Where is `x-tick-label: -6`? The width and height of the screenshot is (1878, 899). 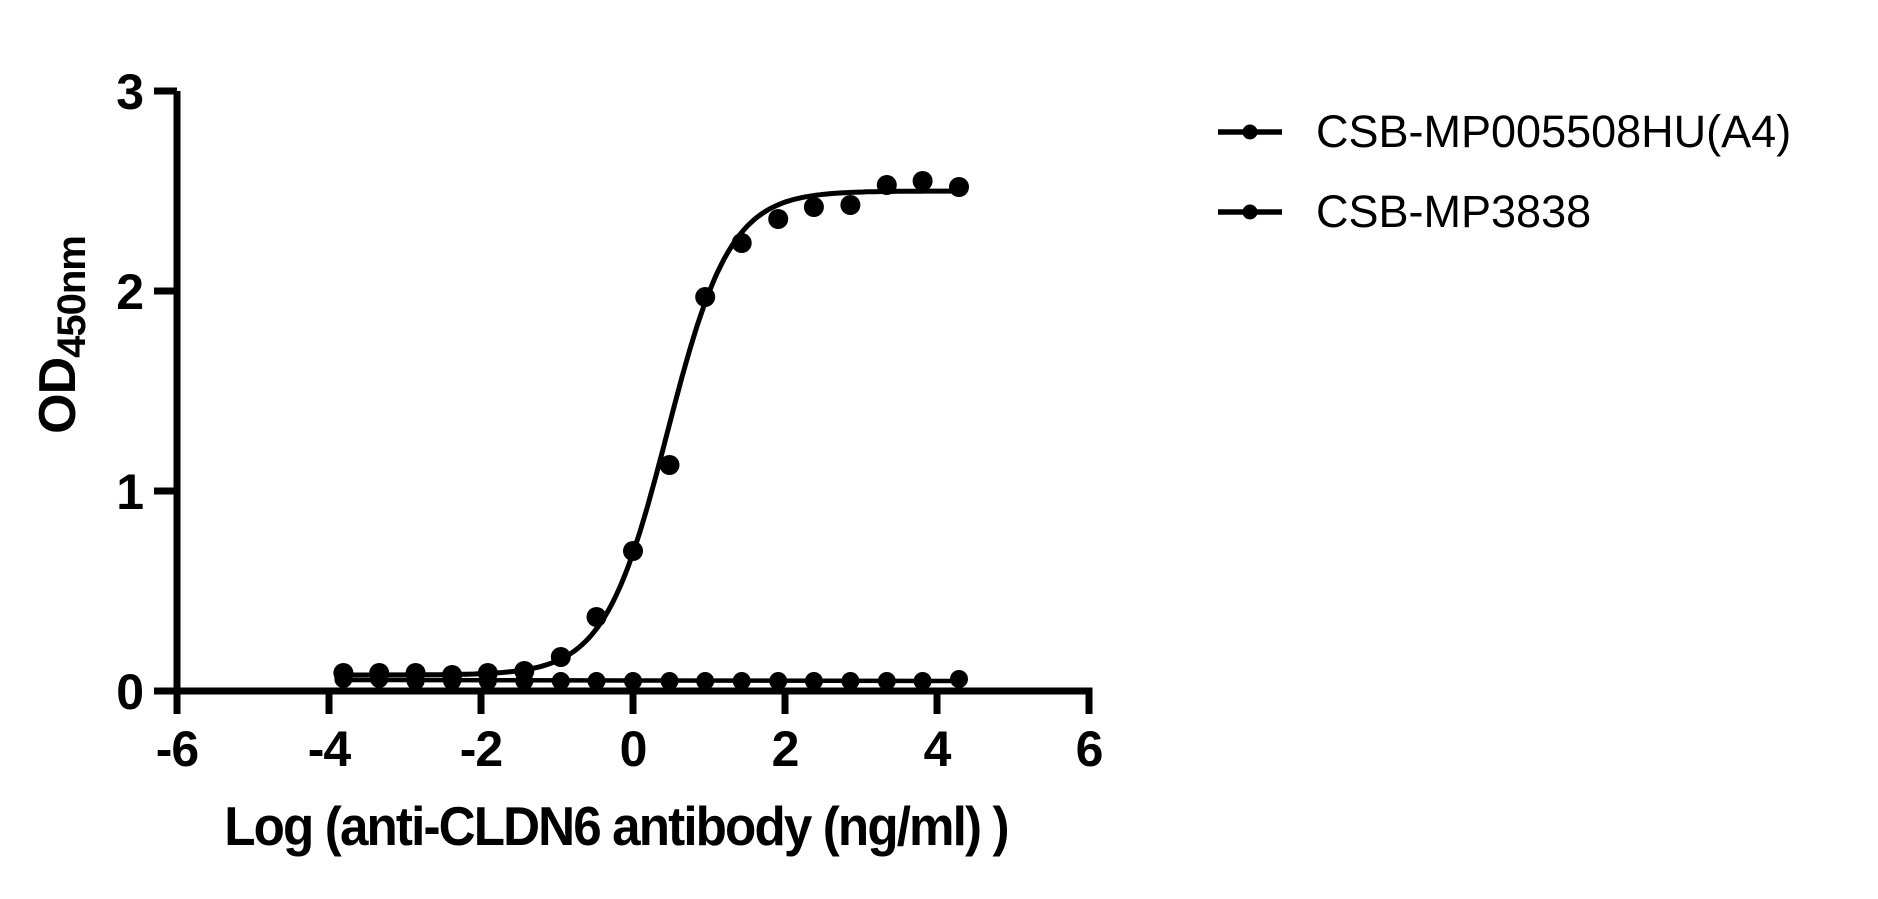 x-tick-label: -6 is located at coordinates (177, 749).